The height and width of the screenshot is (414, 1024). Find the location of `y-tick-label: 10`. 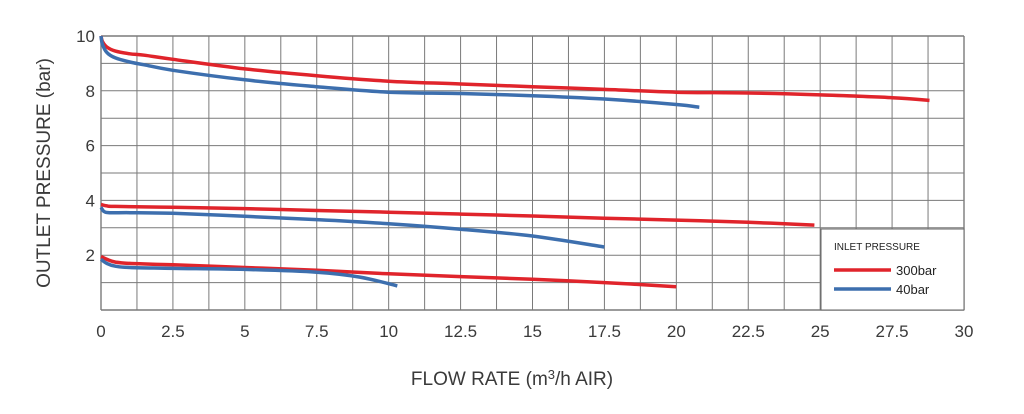

y-tick-label: 10 is located at coordinates (85, 36).